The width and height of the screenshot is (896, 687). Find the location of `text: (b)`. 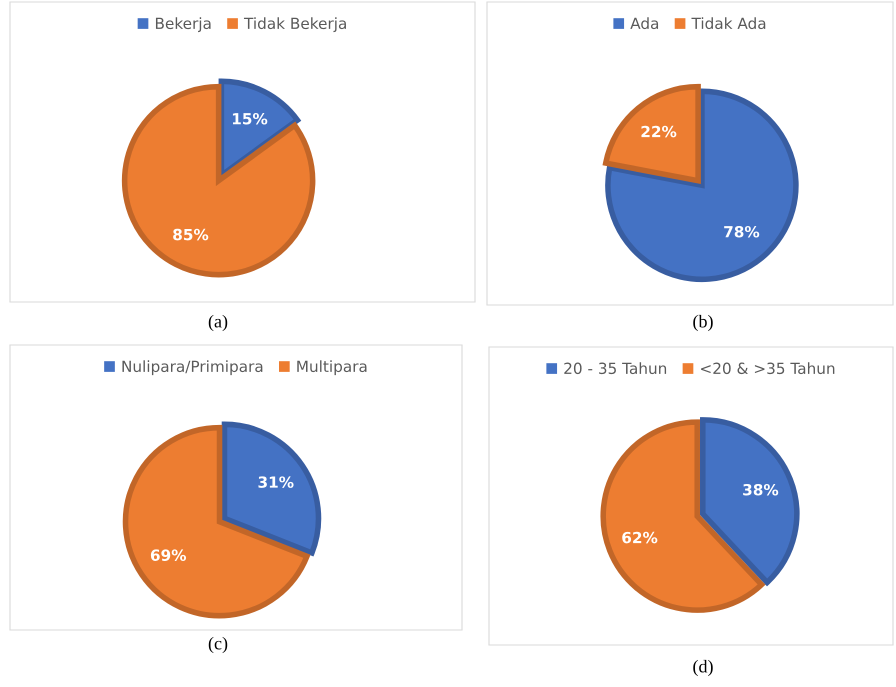

text: (b) is located at coordinates (703, 323).